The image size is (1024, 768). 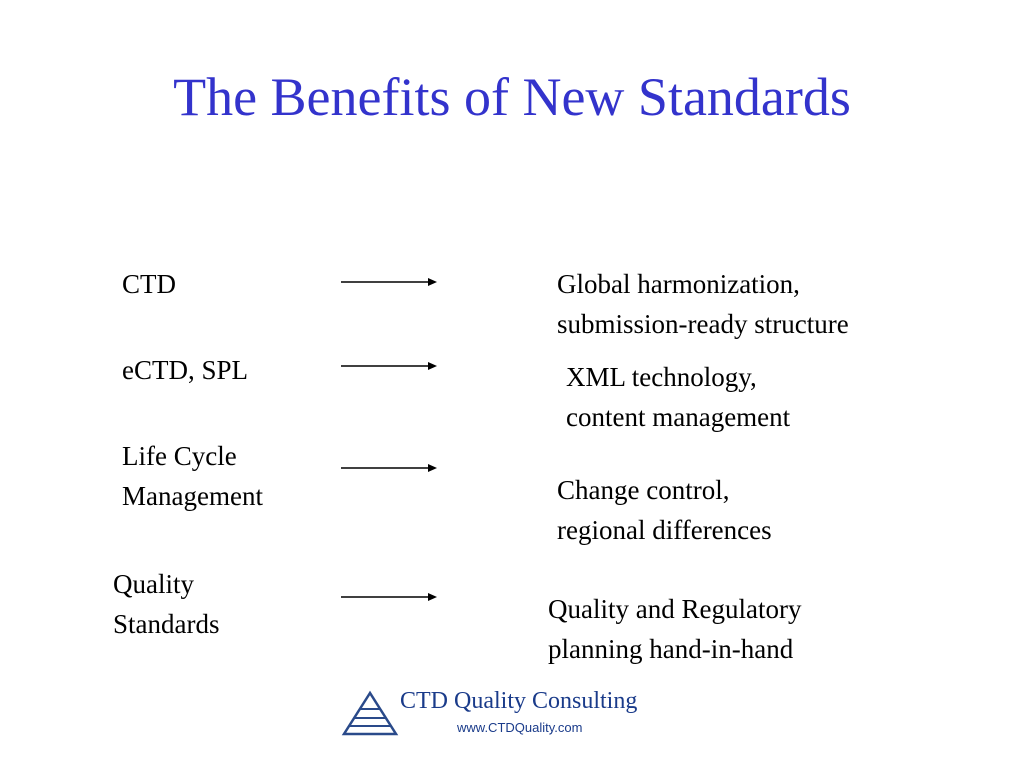 I want to click on text-line: submission-ready structure, so click(x=703, y=324).